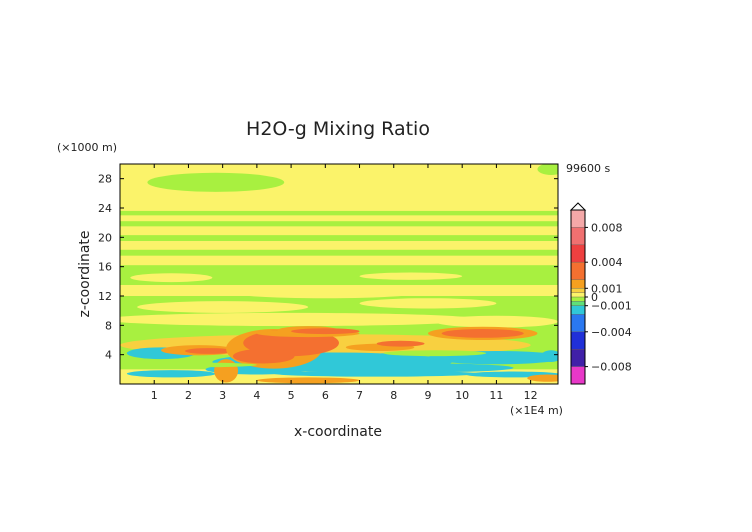 This screenshot has width=752, height=532. I want to click on x-unit-label: (×1E4 m), so click(536, 410).